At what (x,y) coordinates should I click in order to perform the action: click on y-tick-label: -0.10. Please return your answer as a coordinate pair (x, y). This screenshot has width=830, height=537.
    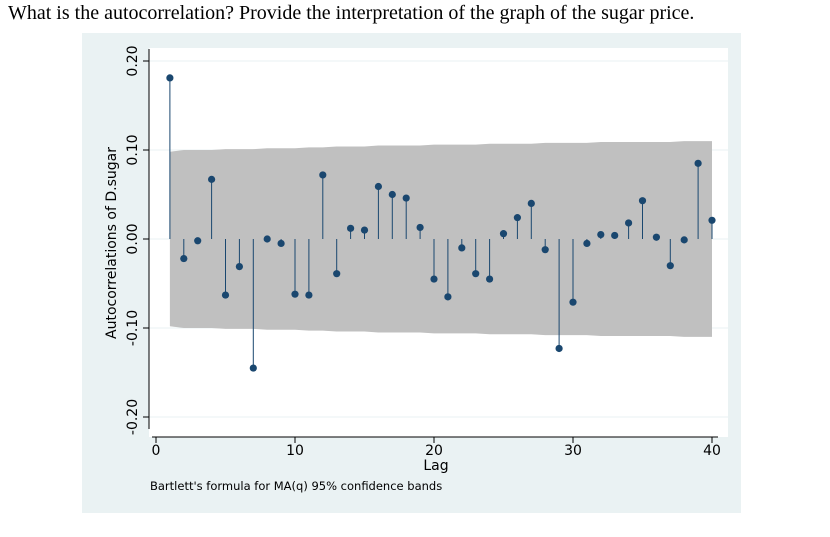
    Looking at the image, I should click on (133, 328).